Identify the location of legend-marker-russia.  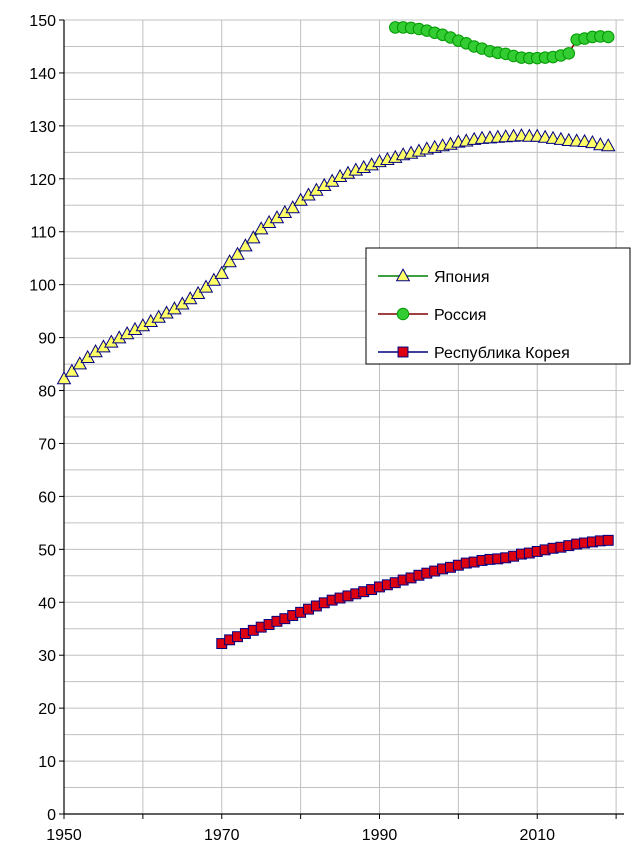
(403, 314).